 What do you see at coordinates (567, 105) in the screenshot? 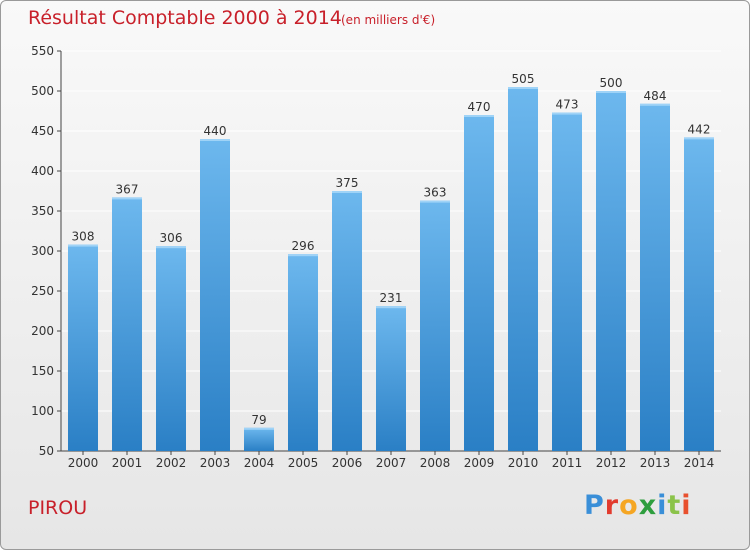
I see `data-label-2011: 473` at bounding box center [567, 105].